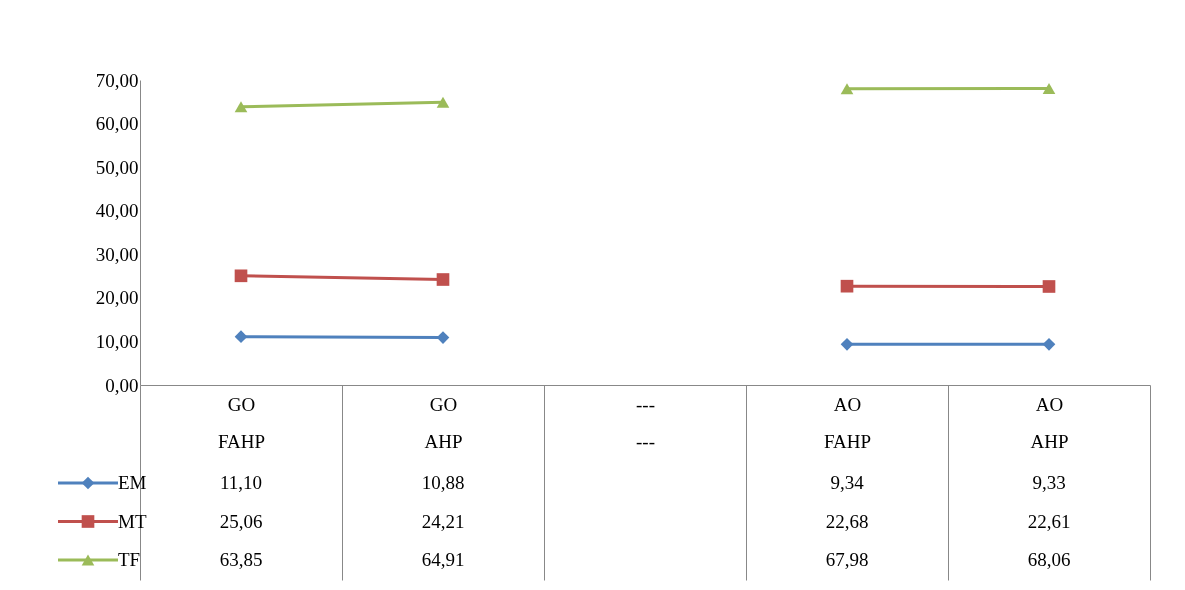 This screenshot has height=590, width=1185. What do you see at coordinates (847, 482) in the screenshot?
I see `data-label: 9,34` at bounding box center [847, 482].